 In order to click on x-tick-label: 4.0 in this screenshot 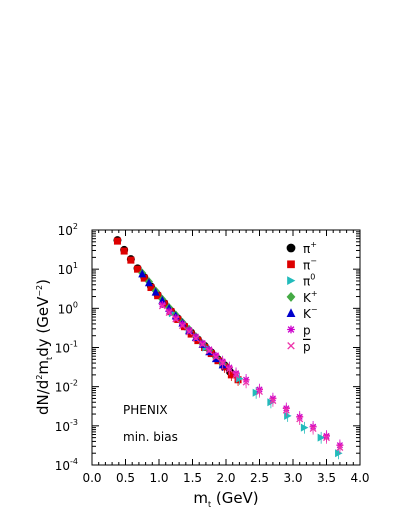, I will do `click(359, 478)`.